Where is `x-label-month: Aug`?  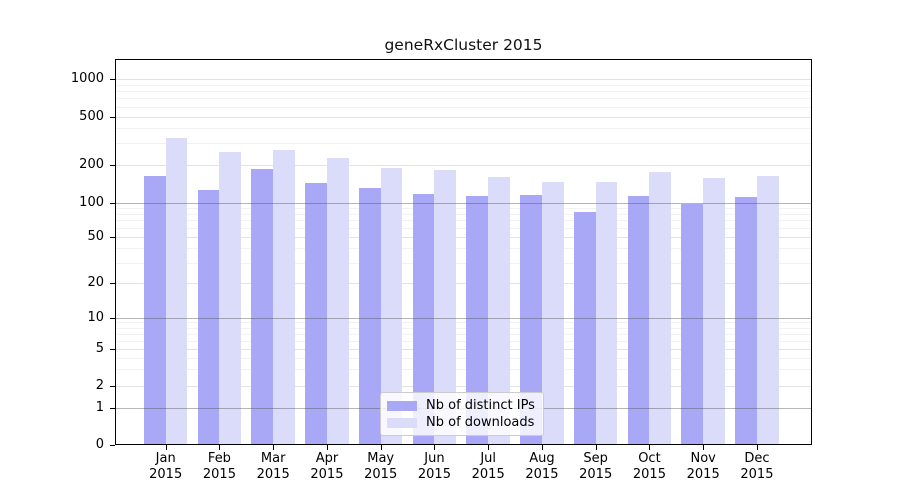
x-label-month: Aug is located at coordinates (542, 458).